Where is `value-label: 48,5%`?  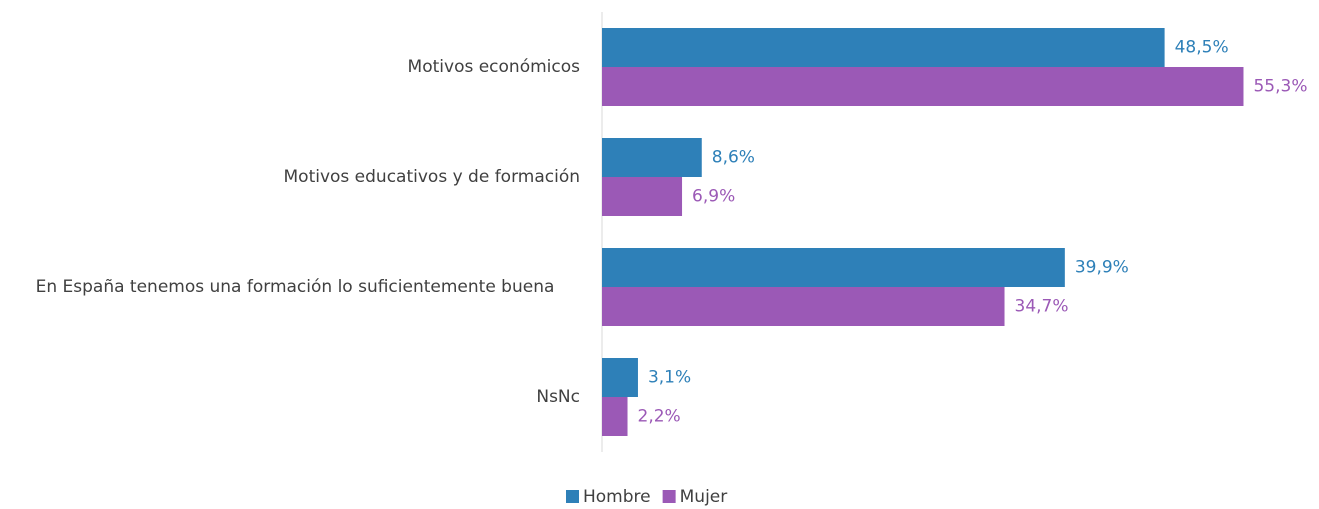
value-label: 48,5% is located at coordinates (1202, 48).